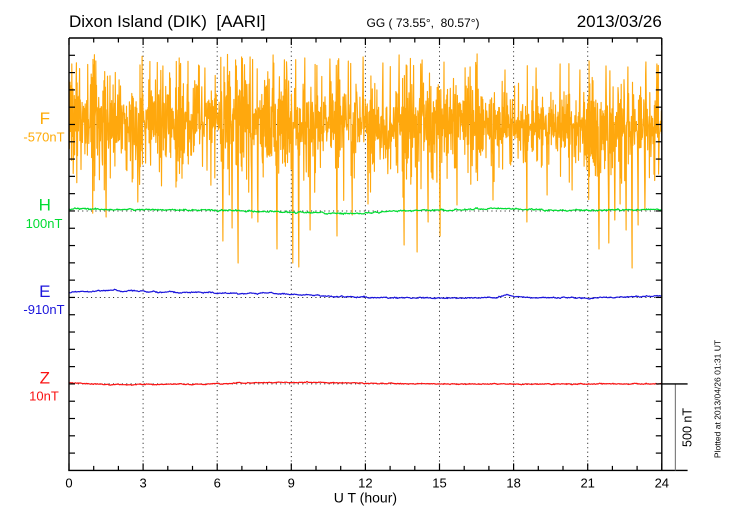 This screenshot has height=520, width=730. What do you see at coordinates (291, 483) in the screenshot?
I see `svg-text: 9` at bounding box center [291, 483].